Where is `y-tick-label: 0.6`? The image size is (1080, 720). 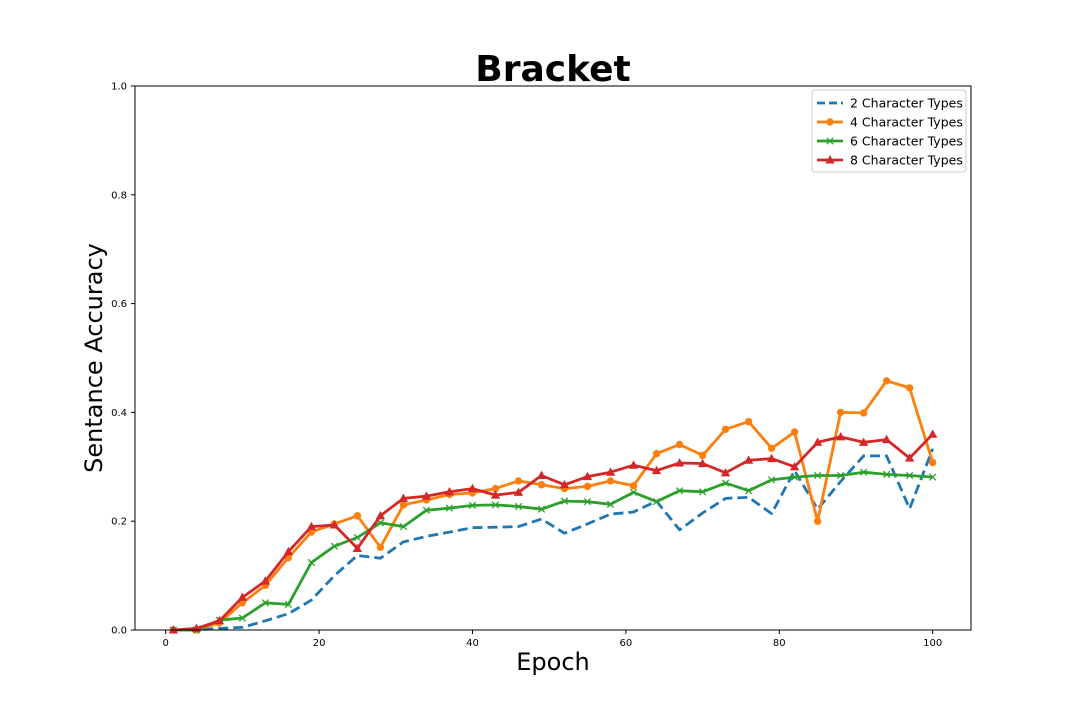
y-tick-label: 0.6 is located at coordinates (119, 304).